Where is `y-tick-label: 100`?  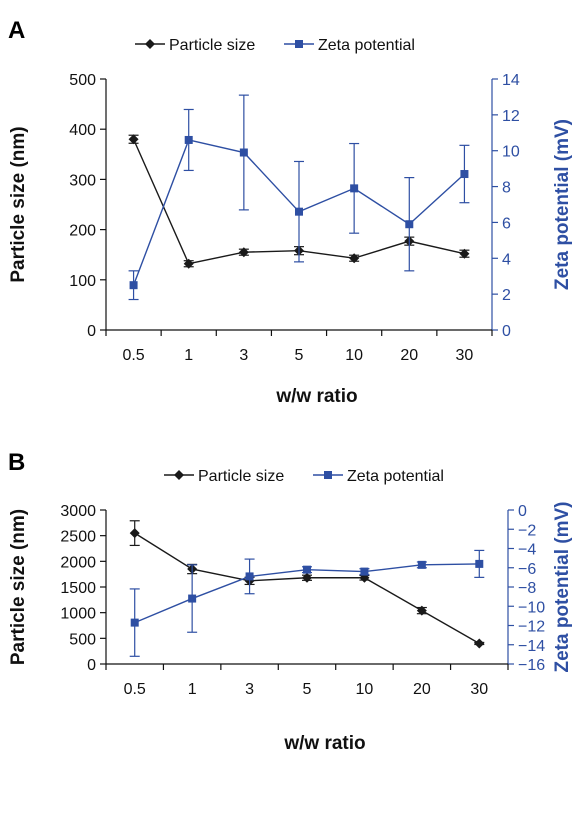
y-tick-label: 100 is located at coordinates (82, 281).